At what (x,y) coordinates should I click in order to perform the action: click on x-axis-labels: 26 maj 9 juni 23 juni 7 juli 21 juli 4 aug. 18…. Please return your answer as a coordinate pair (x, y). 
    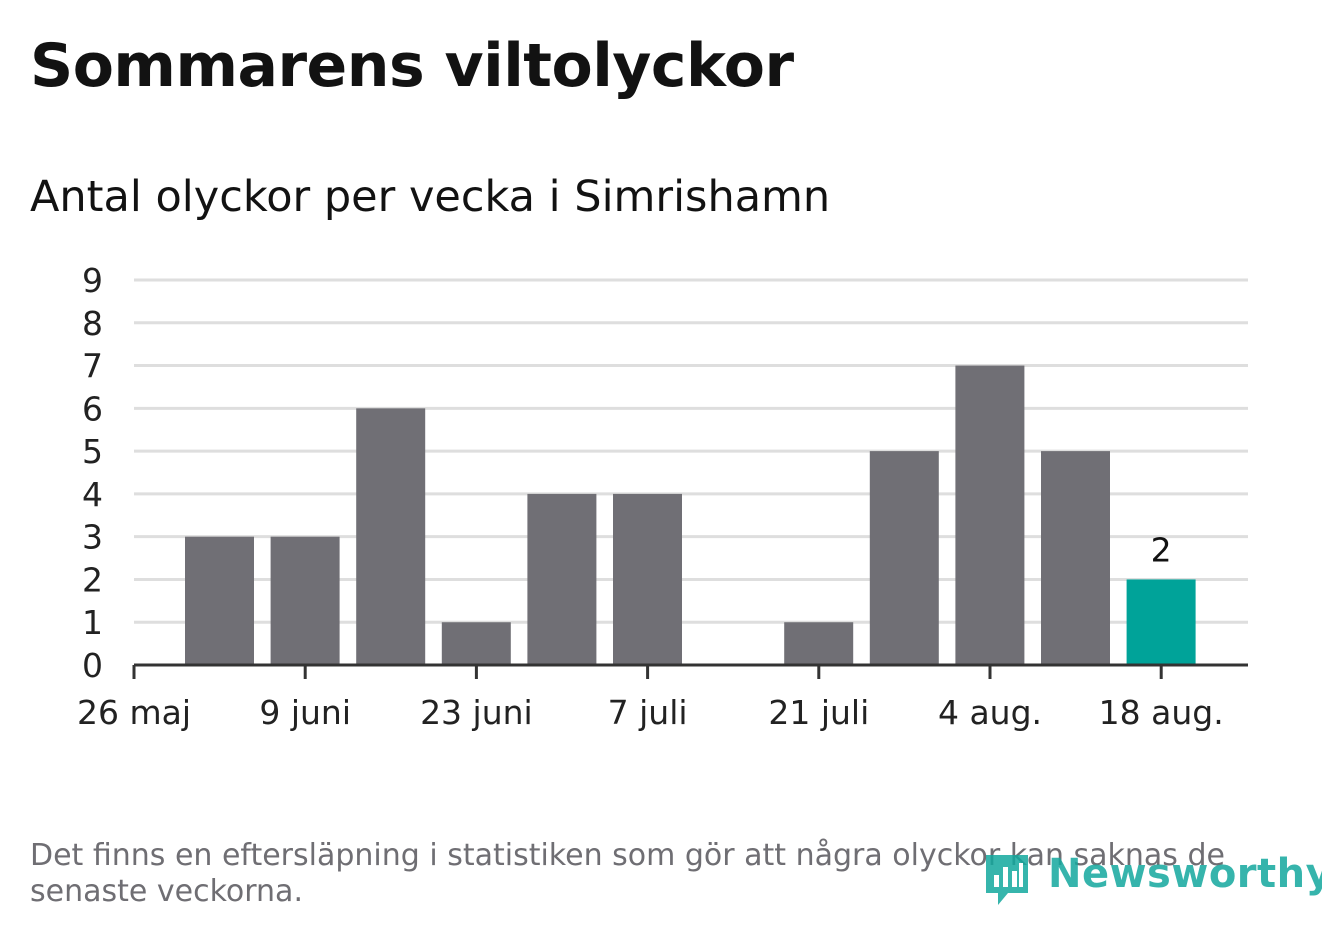
    Looking at the image, I should click on (650, 712).